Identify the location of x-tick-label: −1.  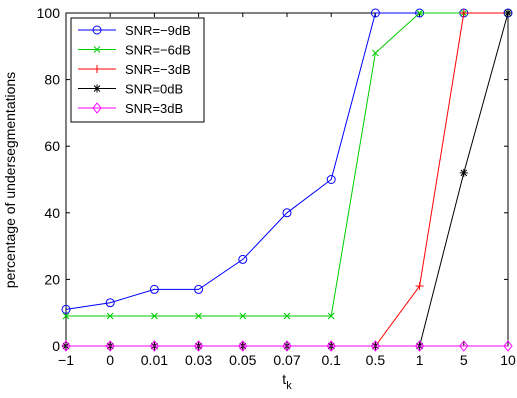
(66, 360).